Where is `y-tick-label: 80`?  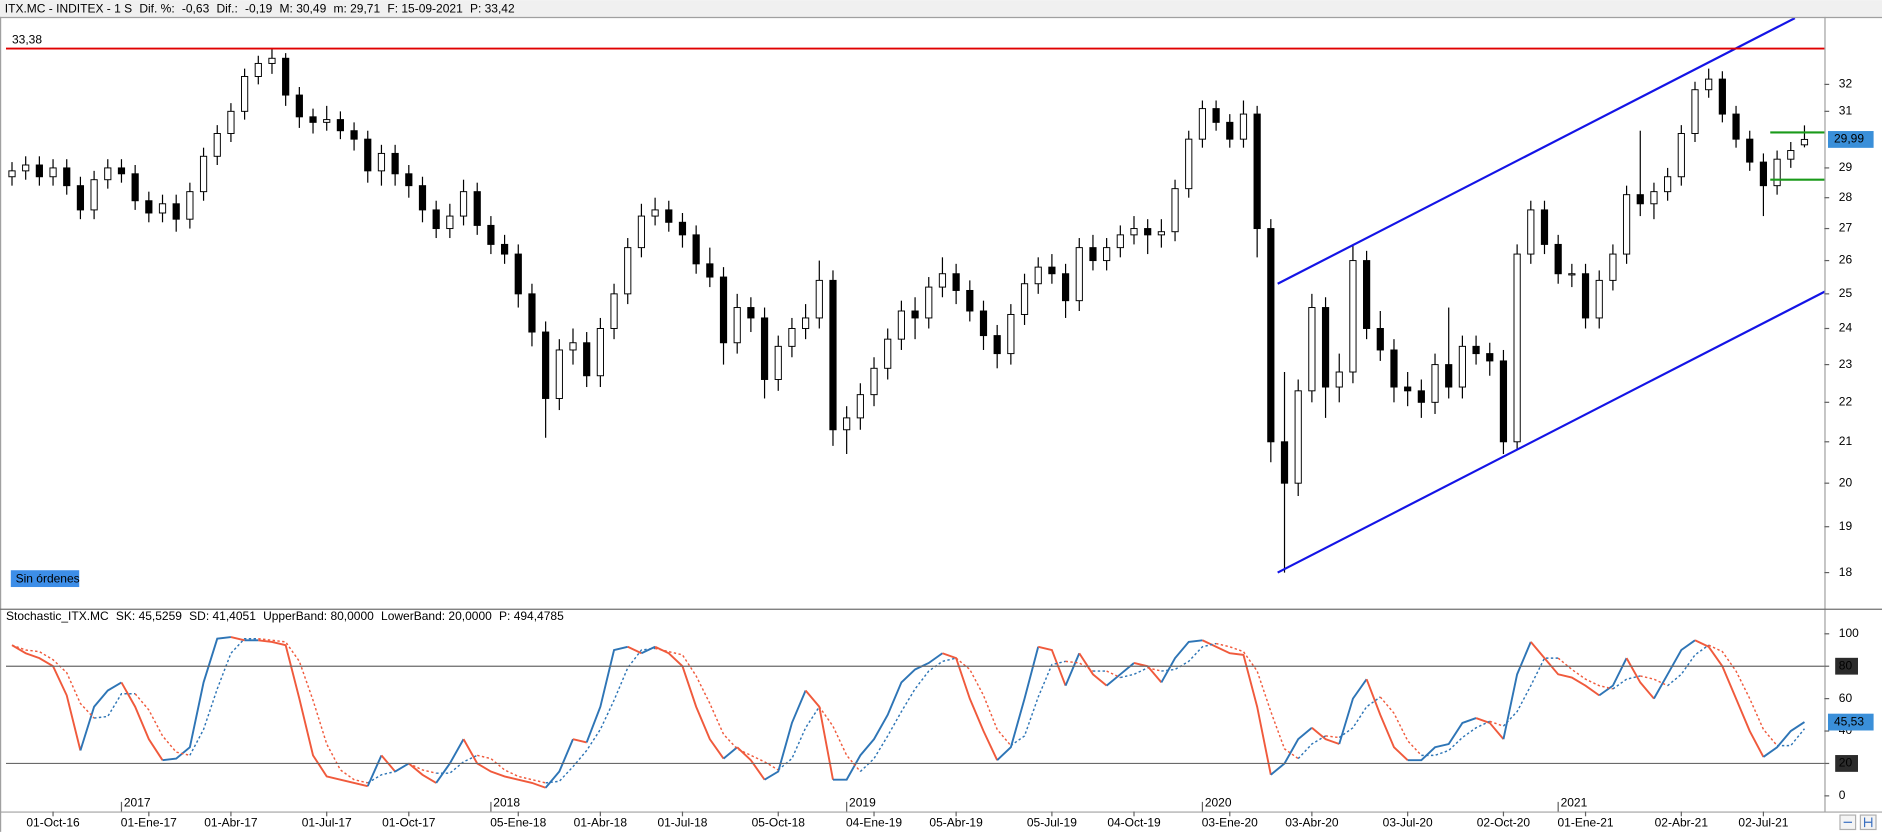
y-tick-label: 80 is located at coordinates (1846, 665).